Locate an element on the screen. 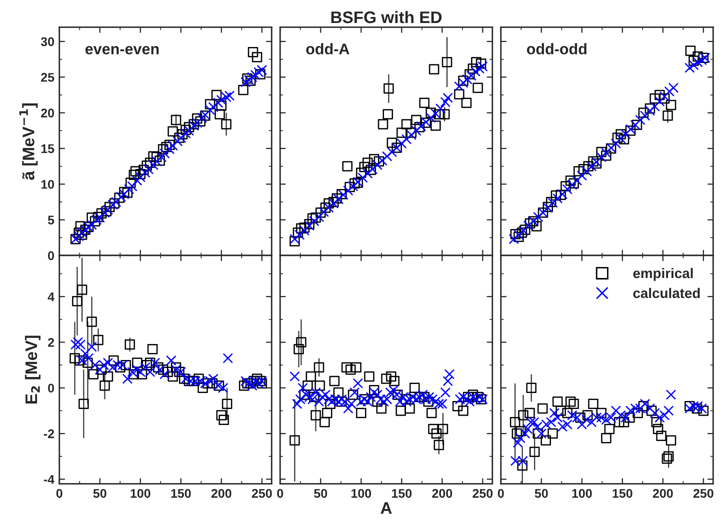  y-tick-label: 20 is located at coordinates (47, 113).